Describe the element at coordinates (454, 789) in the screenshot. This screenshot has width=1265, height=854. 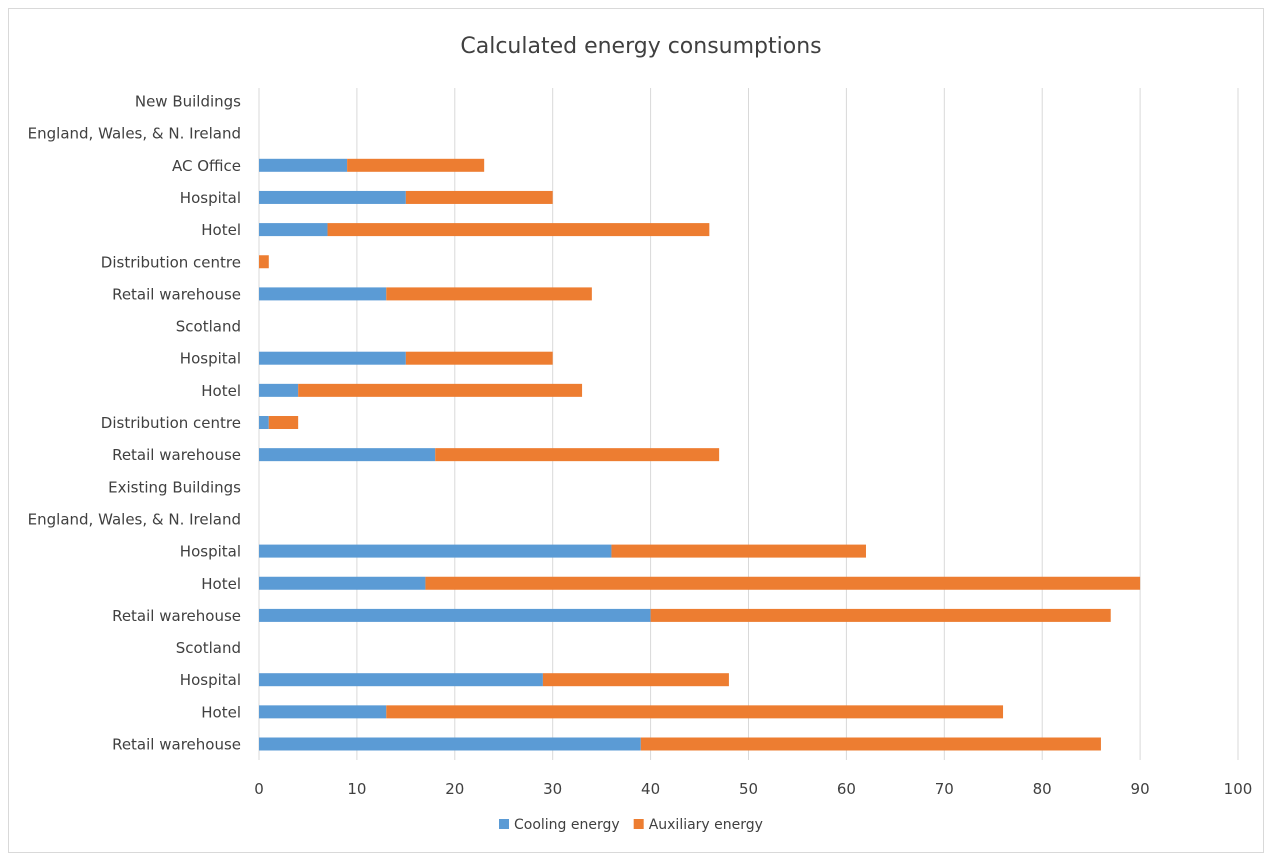
I see `x-tick-label: 20` at that location.